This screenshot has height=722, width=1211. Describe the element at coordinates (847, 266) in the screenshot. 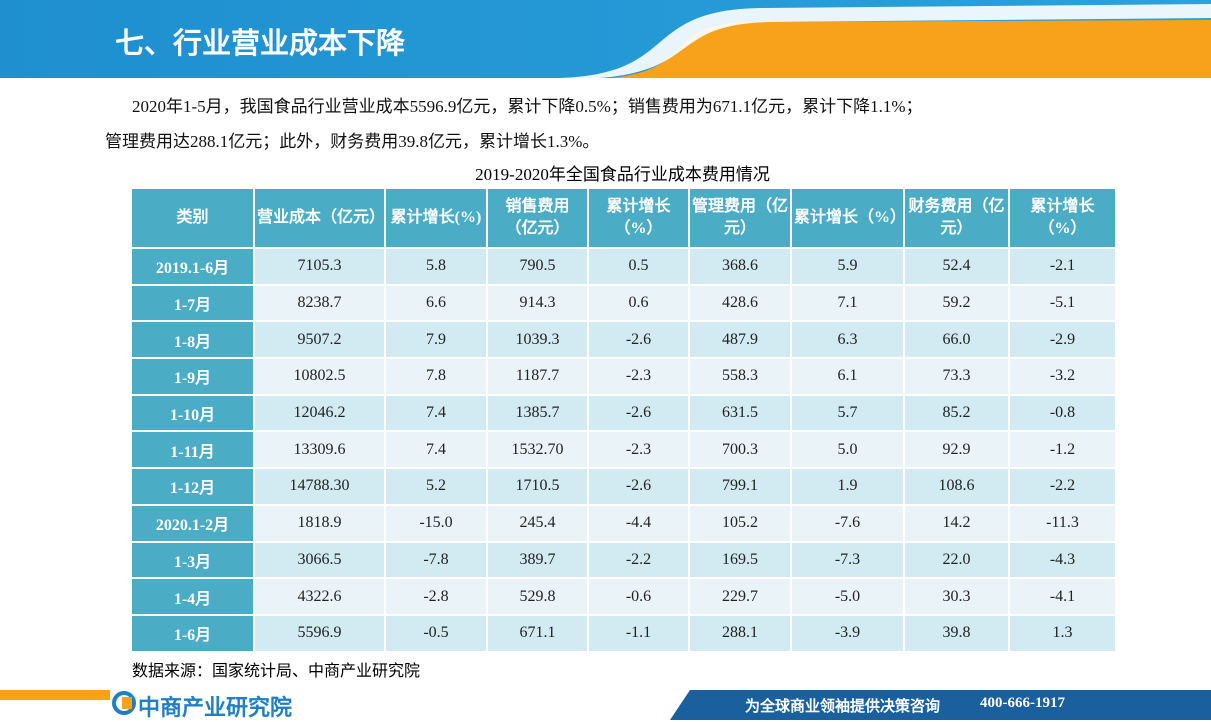

I see `table-cell: 5.9` at that location.